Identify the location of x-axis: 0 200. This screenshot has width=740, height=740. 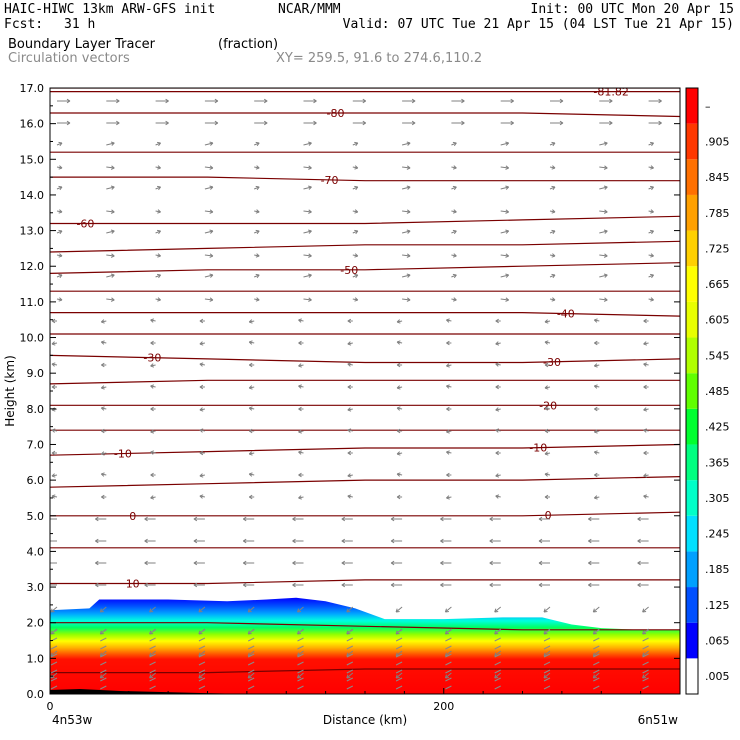
(344, 700).